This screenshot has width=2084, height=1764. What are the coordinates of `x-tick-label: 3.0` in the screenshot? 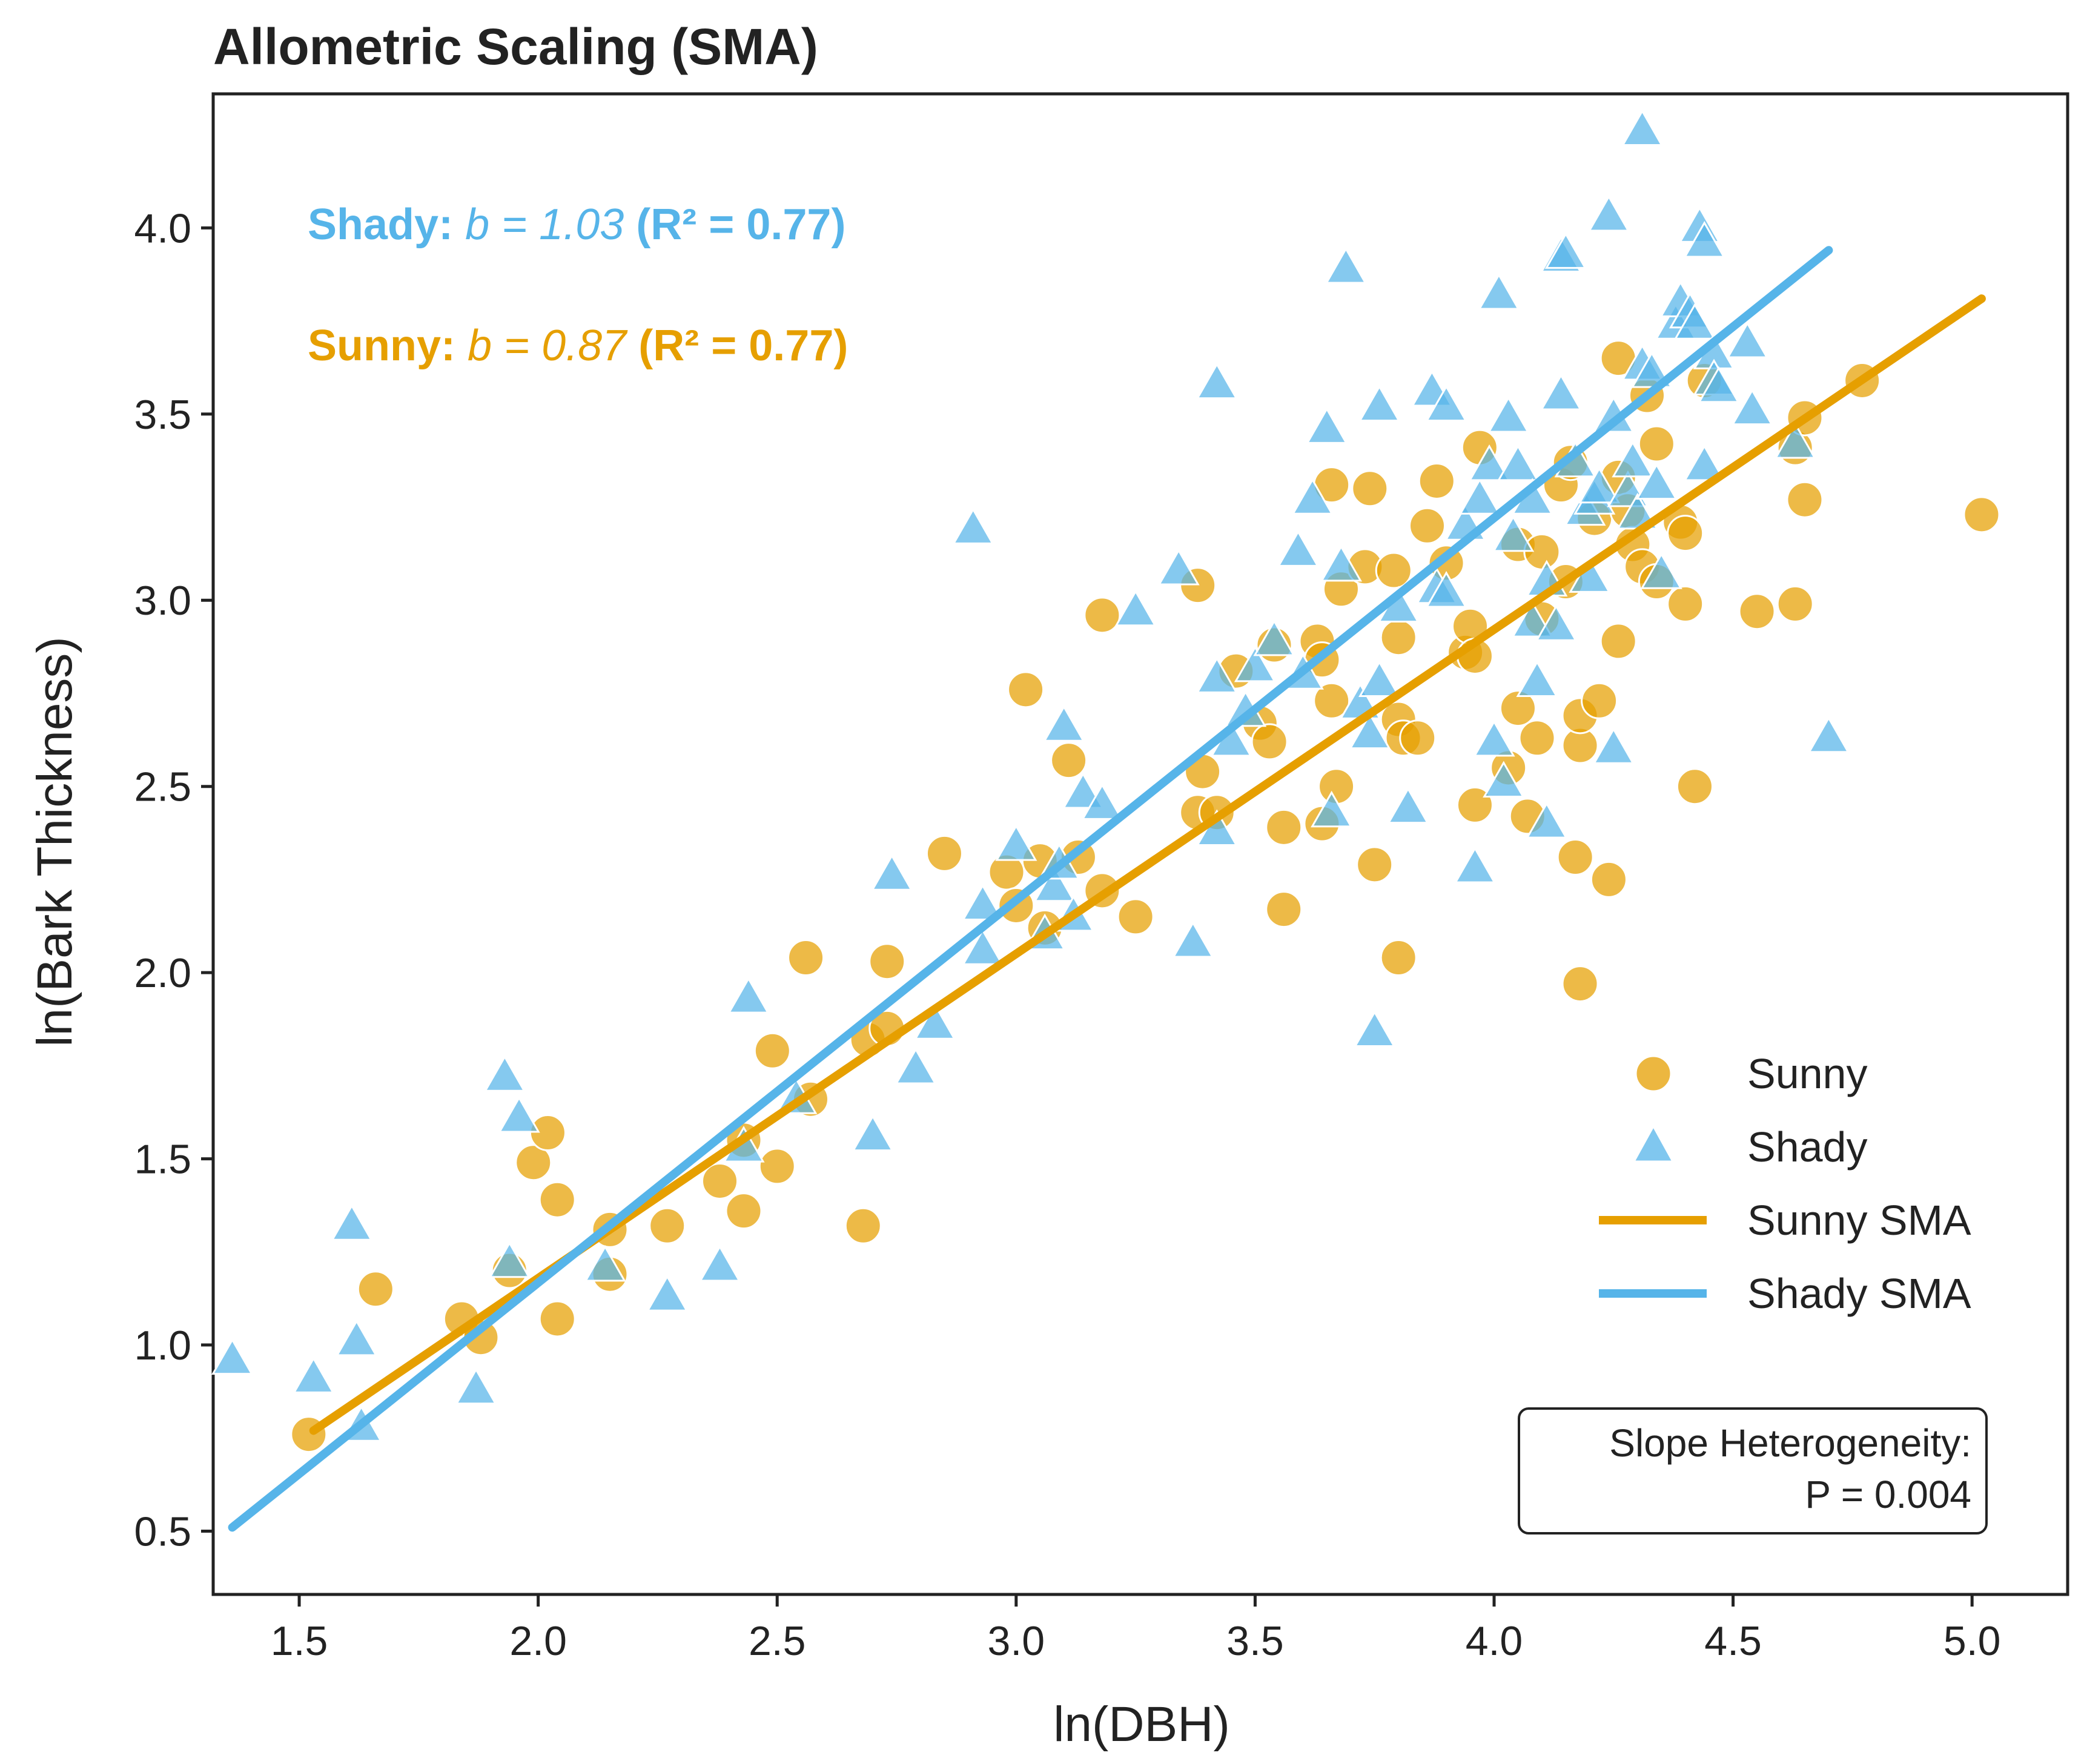 It's located at (1016, 1641).